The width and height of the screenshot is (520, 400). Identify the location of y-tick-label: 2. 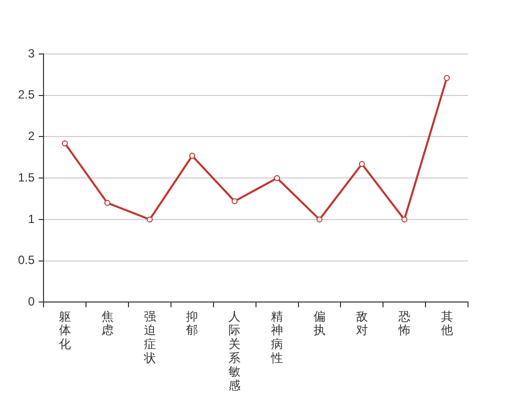
(31, 136).